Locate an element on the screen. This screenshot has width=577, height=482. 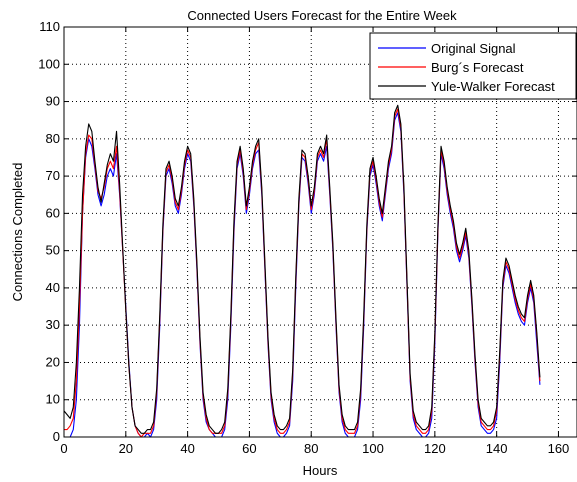
legend-label: Yule-Walker Forecast is located at coordinates (493, 86).